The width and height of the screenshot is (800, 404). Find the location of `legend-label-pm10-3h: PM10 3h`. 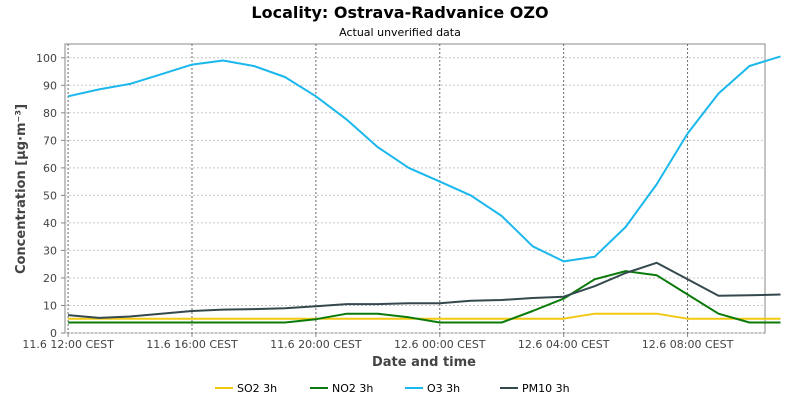

legend-label-pm10-3h: PM10 3h is located at coordinates (546, 388).